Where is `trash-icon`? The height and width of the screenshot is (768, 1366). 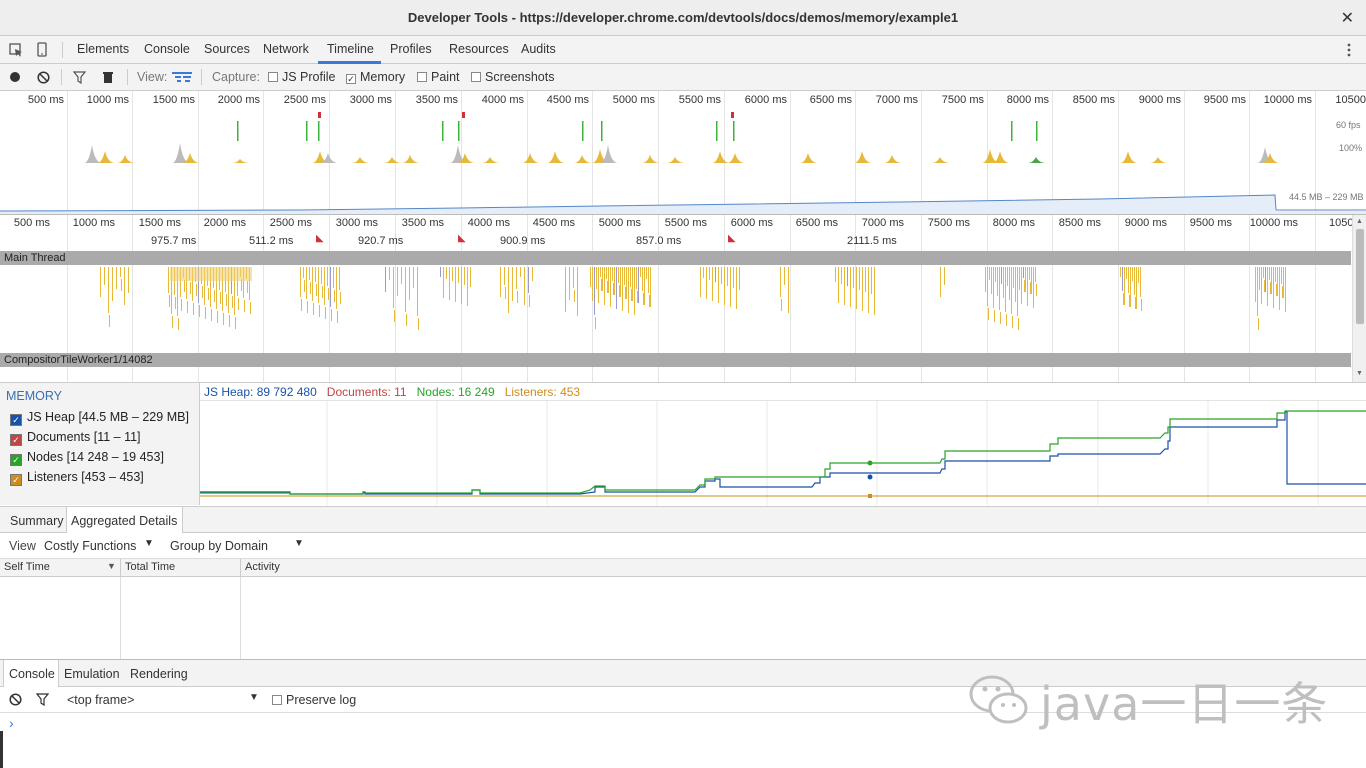 trash-icon is located at coordinates (108, 77).